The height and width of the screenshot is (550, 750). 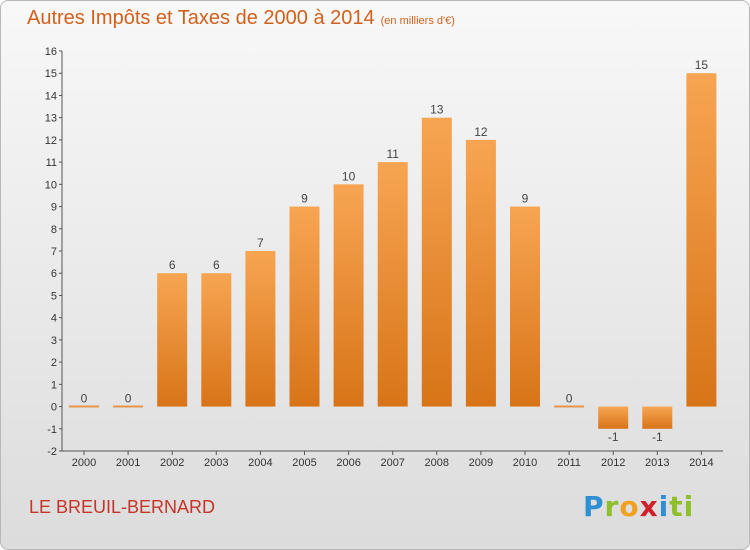 I want to click on data-label: 10, so click(x=349, y=176).